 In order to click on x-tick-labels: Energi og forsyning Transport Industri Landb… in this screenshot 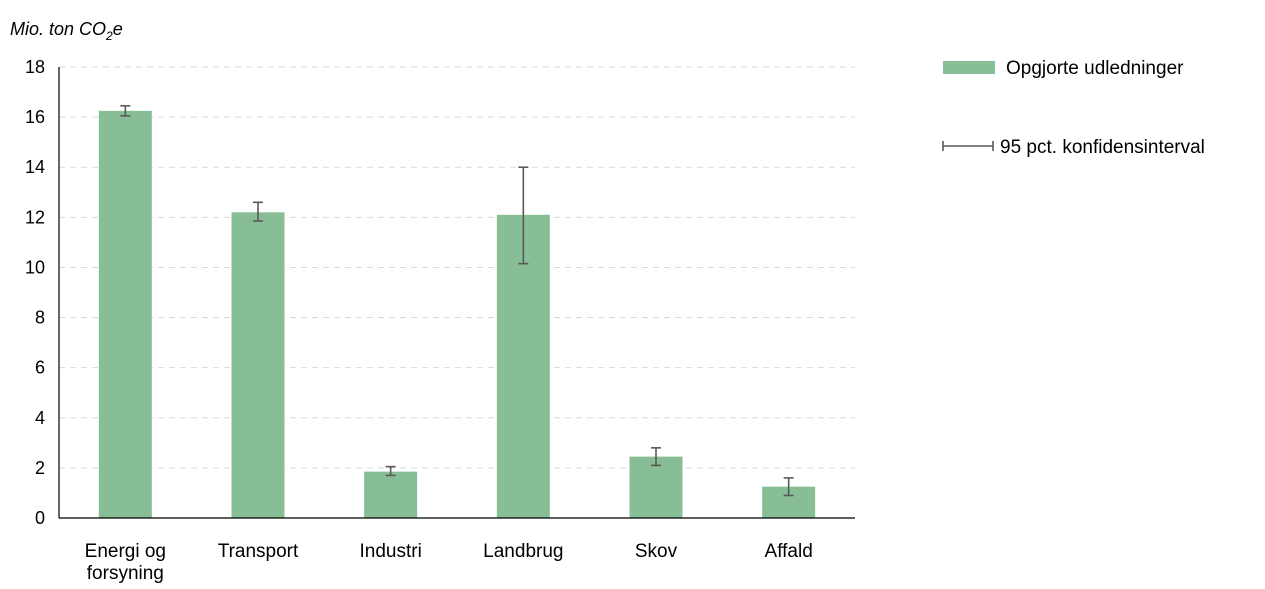, I will do `click(449, 562)`.